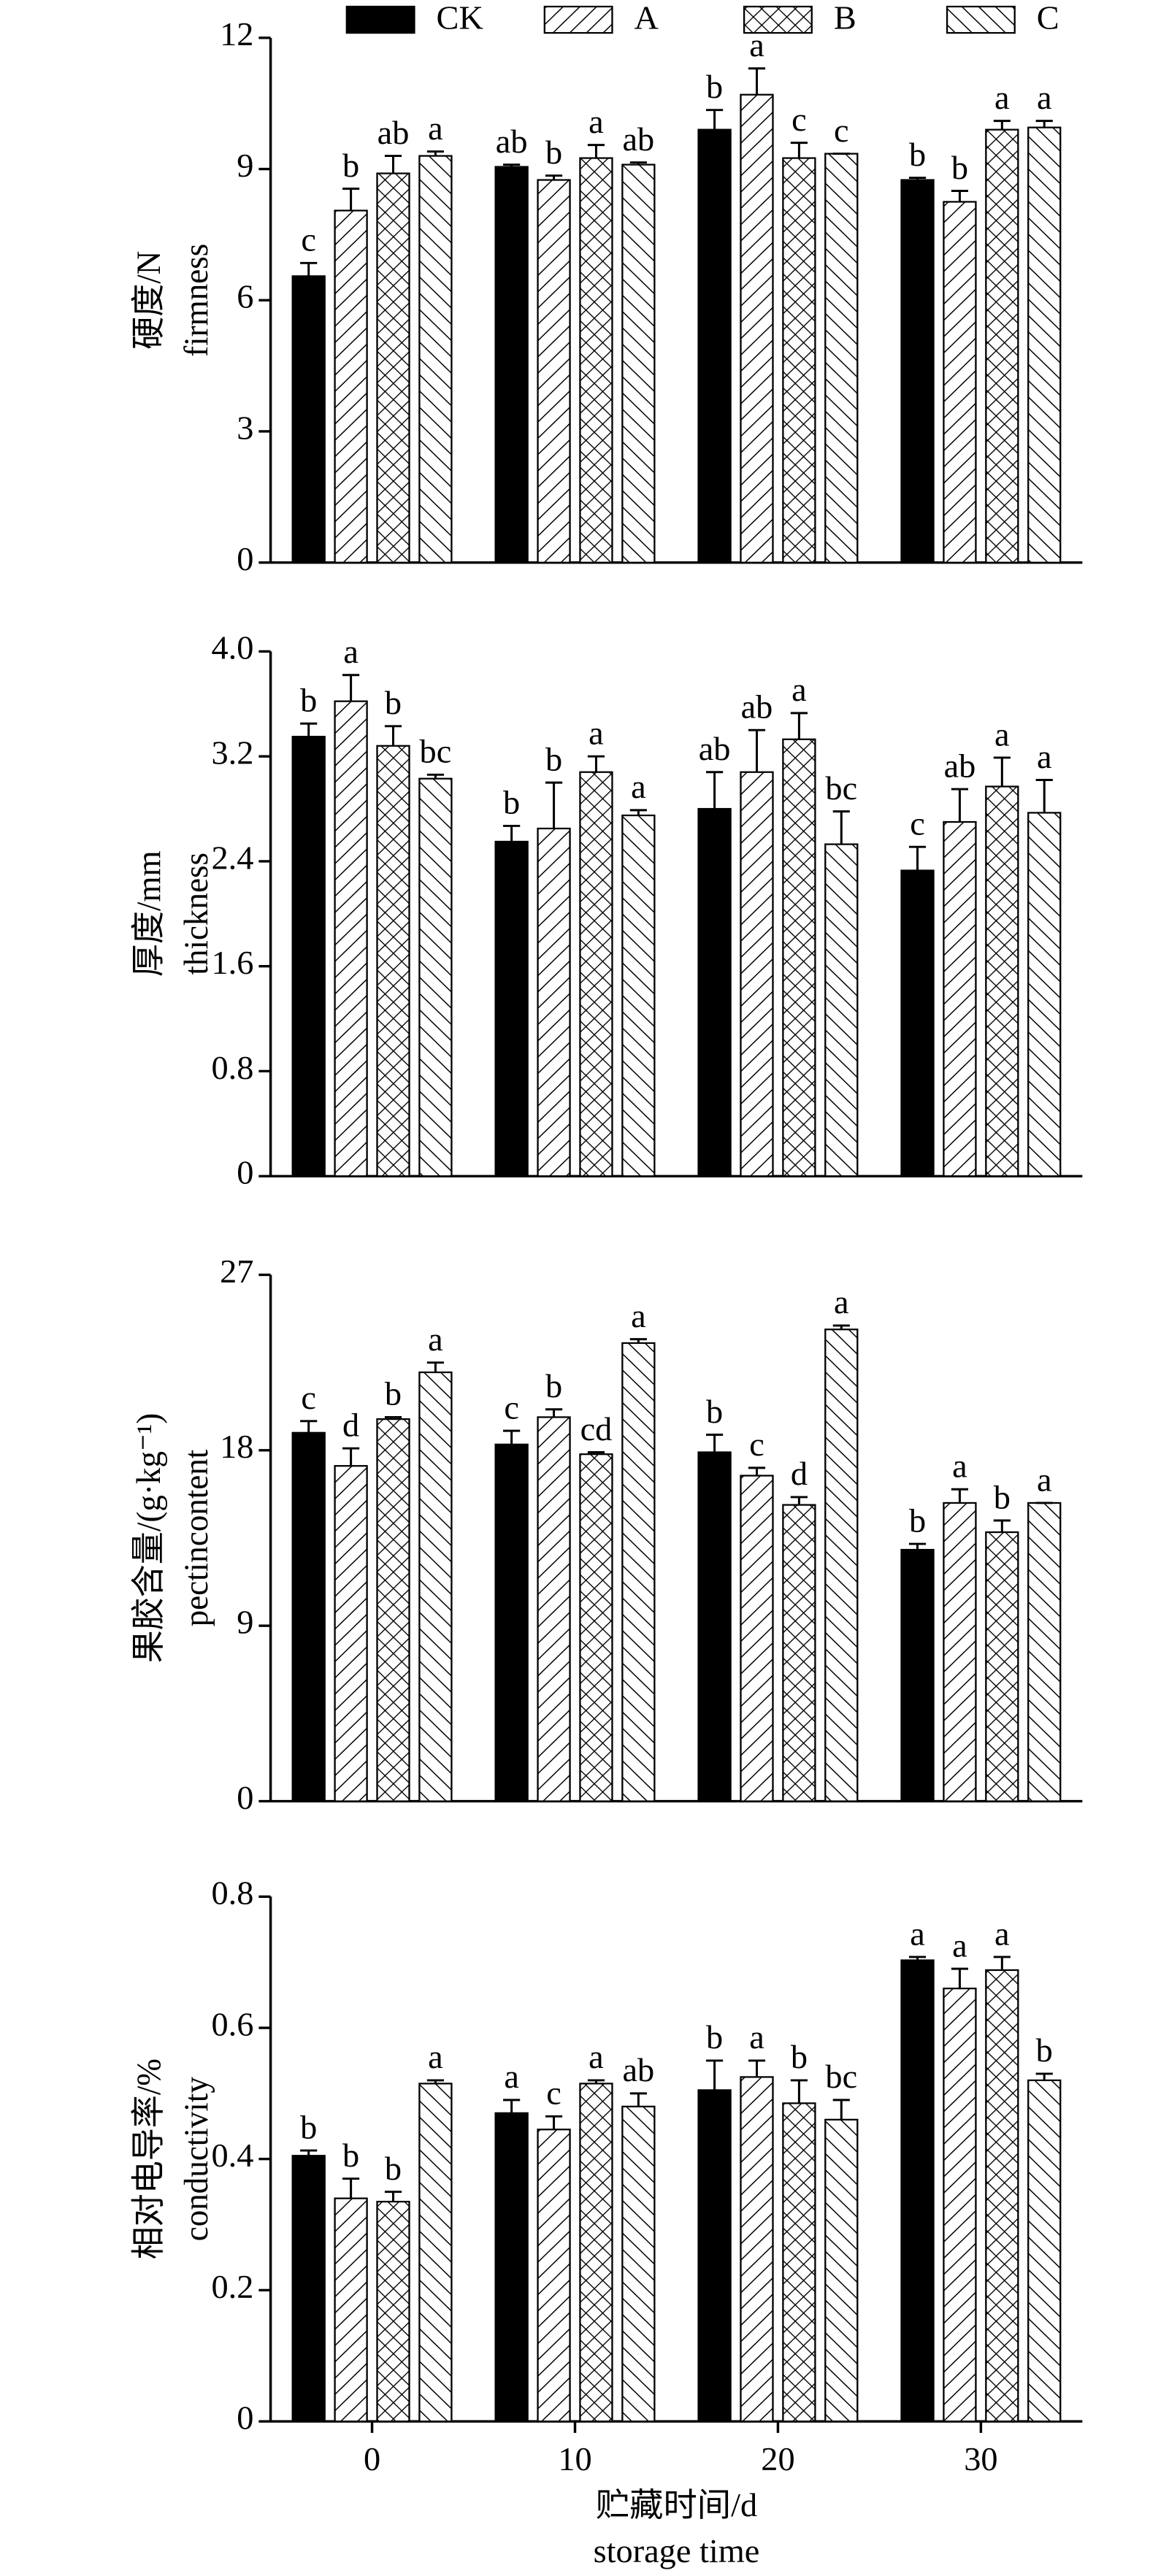 This screenshot has height=2576, width=1150. I want to click on y-tick-label: 6, so click(245, 296).